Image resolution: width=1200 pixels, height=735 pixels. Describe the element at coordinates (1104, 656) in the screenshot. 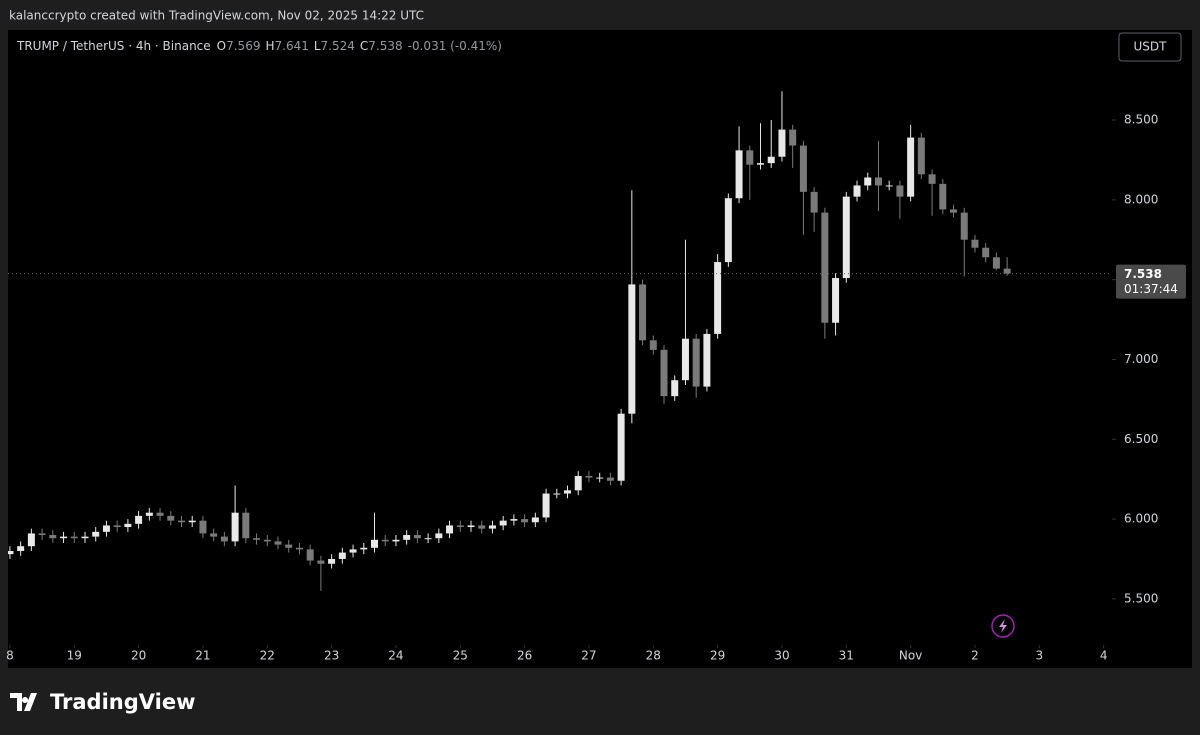

I see `x-tick-label: 4` at that location.